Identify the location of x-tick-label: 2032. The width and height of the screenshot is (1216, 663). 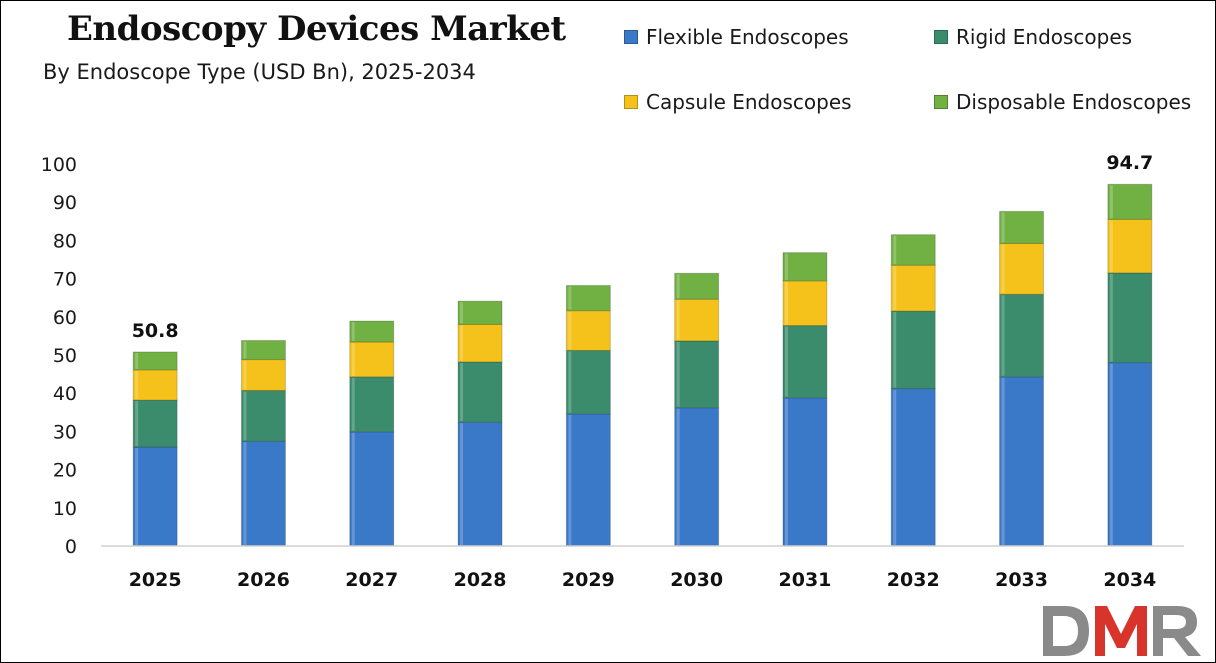
(913, 580).